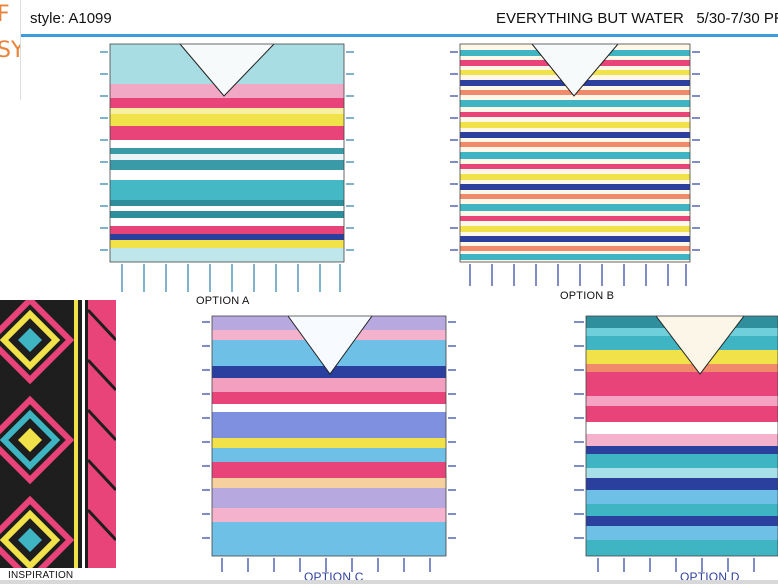  Describe the element at coordinates (587, 296) in the screenshot. I see `option-b-label: OPTION B` at that location.